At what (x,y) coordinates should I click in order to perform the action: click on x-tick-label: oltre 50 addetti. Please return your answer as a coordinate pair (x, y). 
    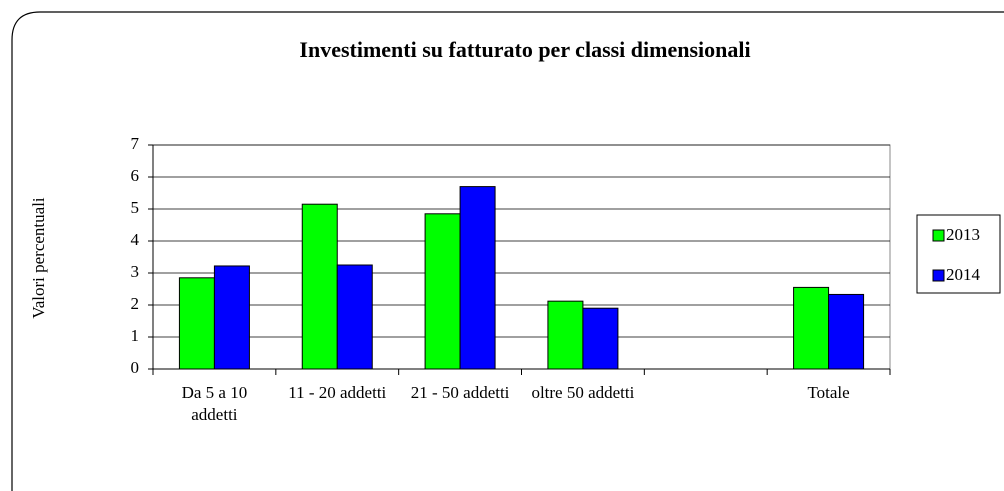
    Looking at the image, I should click on (583, 392).